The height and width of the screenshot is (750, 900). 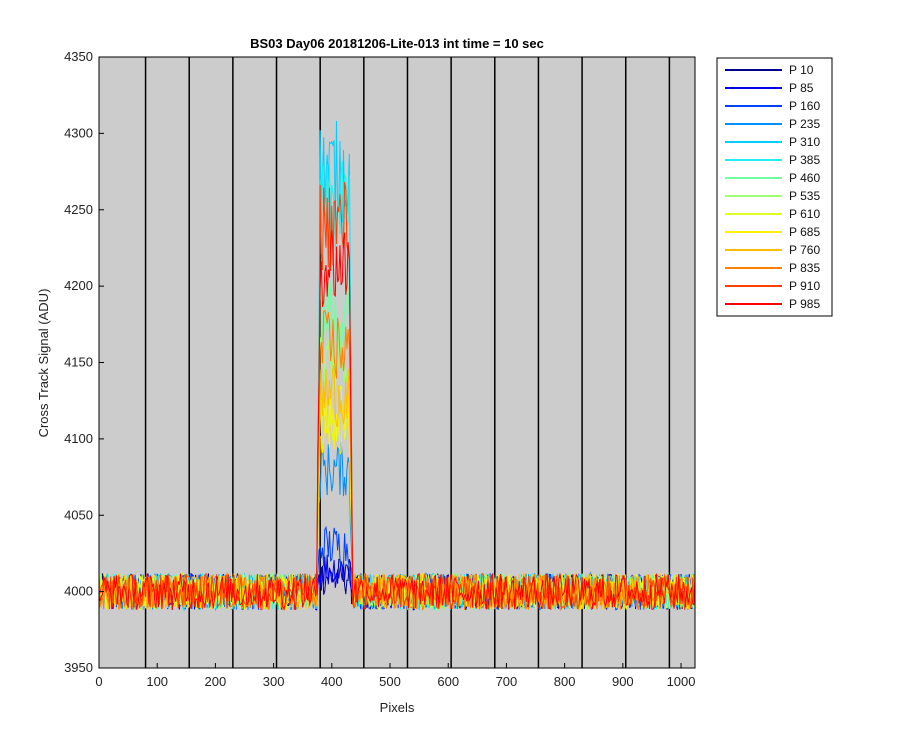 I want to click on legend-box, so click(x=774, y=187).